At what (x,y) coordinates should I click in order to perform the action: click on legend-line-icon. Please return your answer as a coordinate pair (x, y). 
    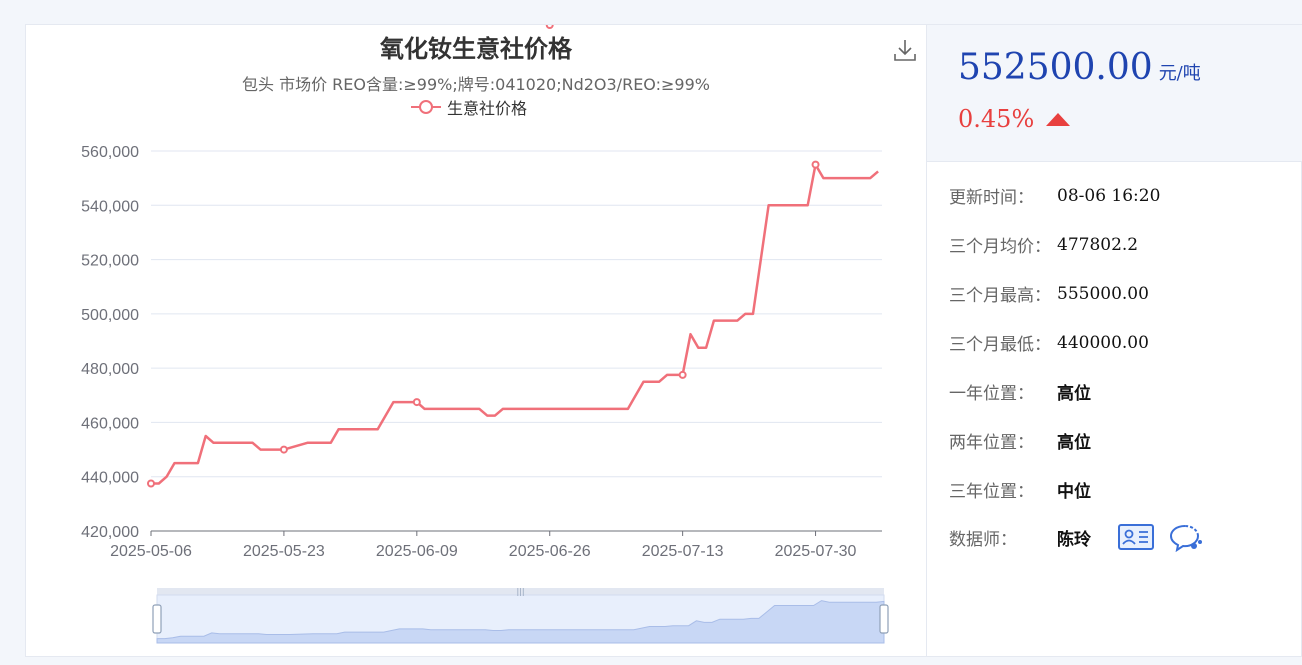
    Looking at the image, I should click on (426, 107).